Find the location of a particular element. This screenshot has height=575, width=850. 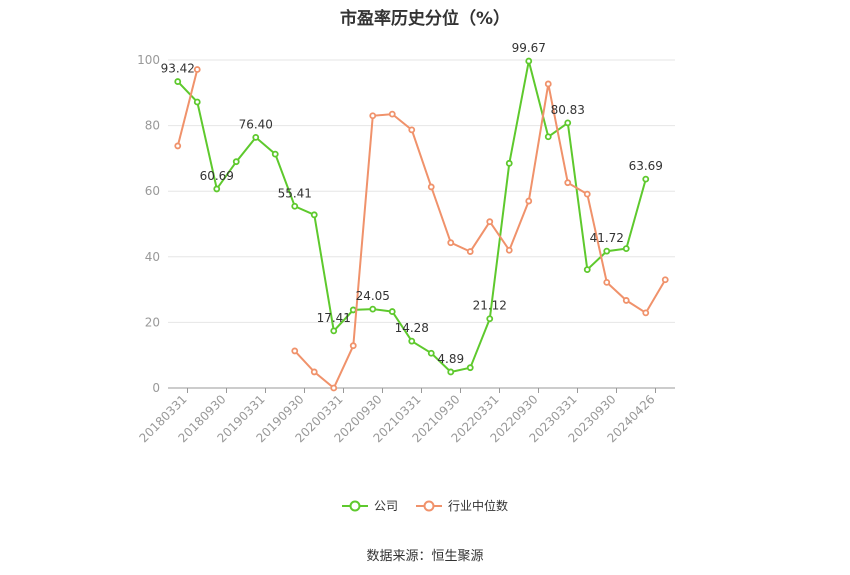

data-label: 80.83 is located at coordinates (568, 110).